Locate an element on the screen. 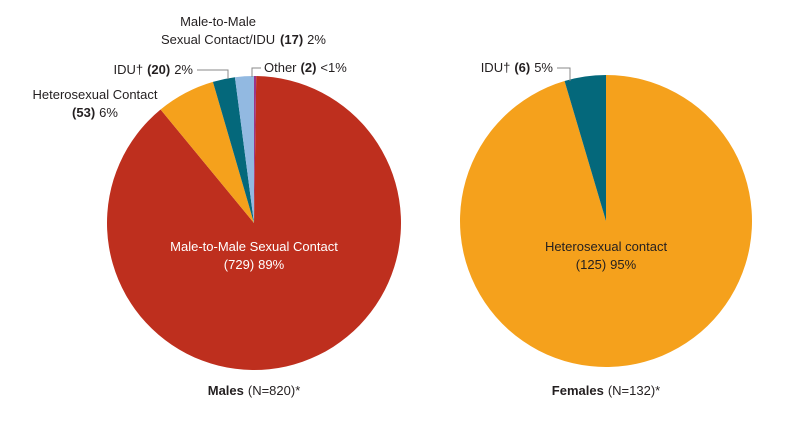 The width and height of the screenshot is (801, 421). n-label: (N=132)* is located at coordinates (634, 390).